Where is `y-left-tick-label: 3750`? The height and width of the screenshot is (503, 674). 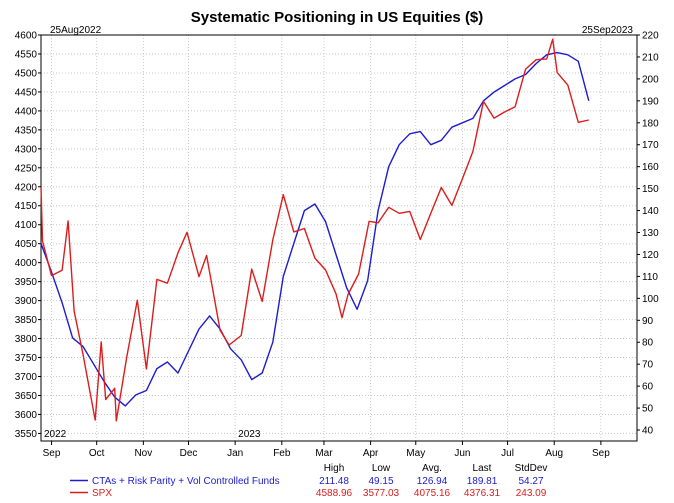
y-left-tick-label: 3750 is located at coordinates (26, 358).